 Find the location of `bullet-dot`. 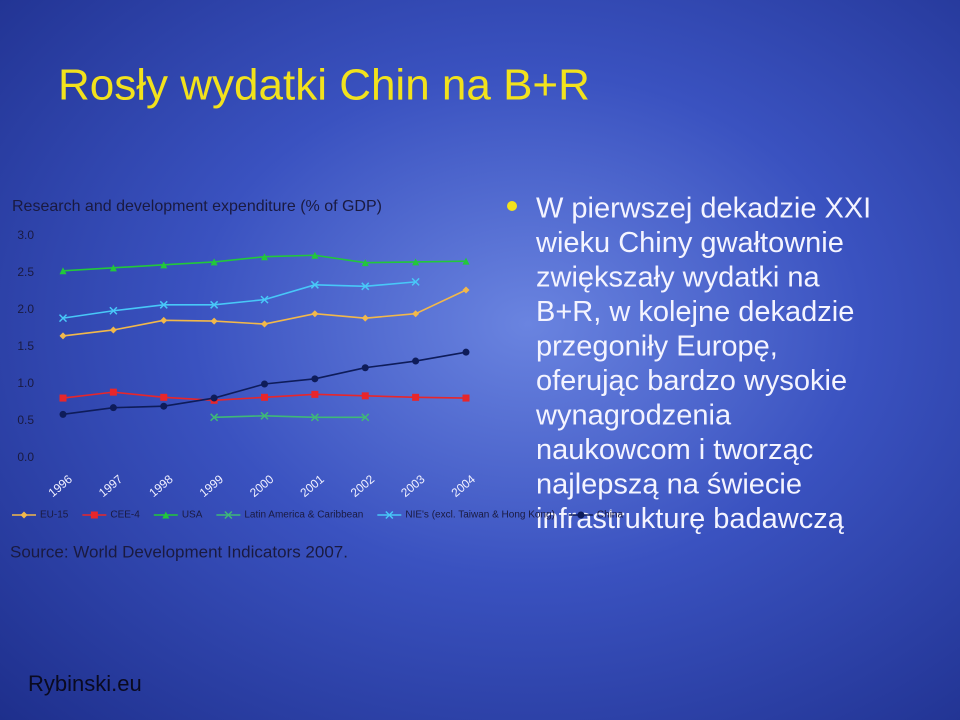

bullet-dot is located at coordinates (512, 206).